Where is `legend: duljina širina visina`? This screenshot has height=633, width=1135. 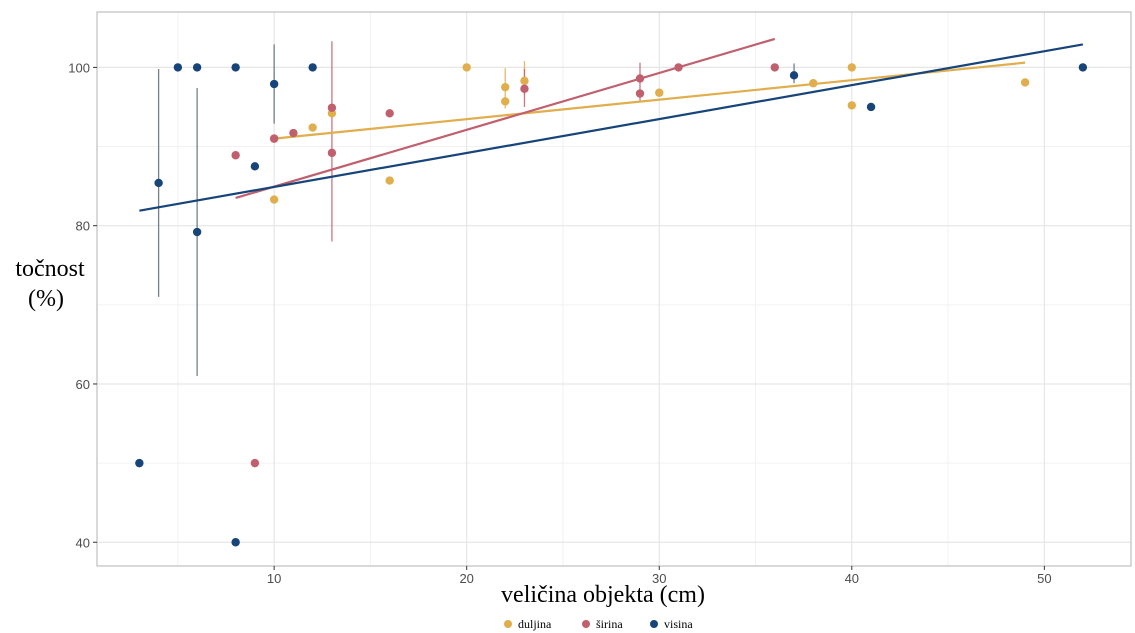
legend: duljina širina visina is located at coordinates (598, 624).